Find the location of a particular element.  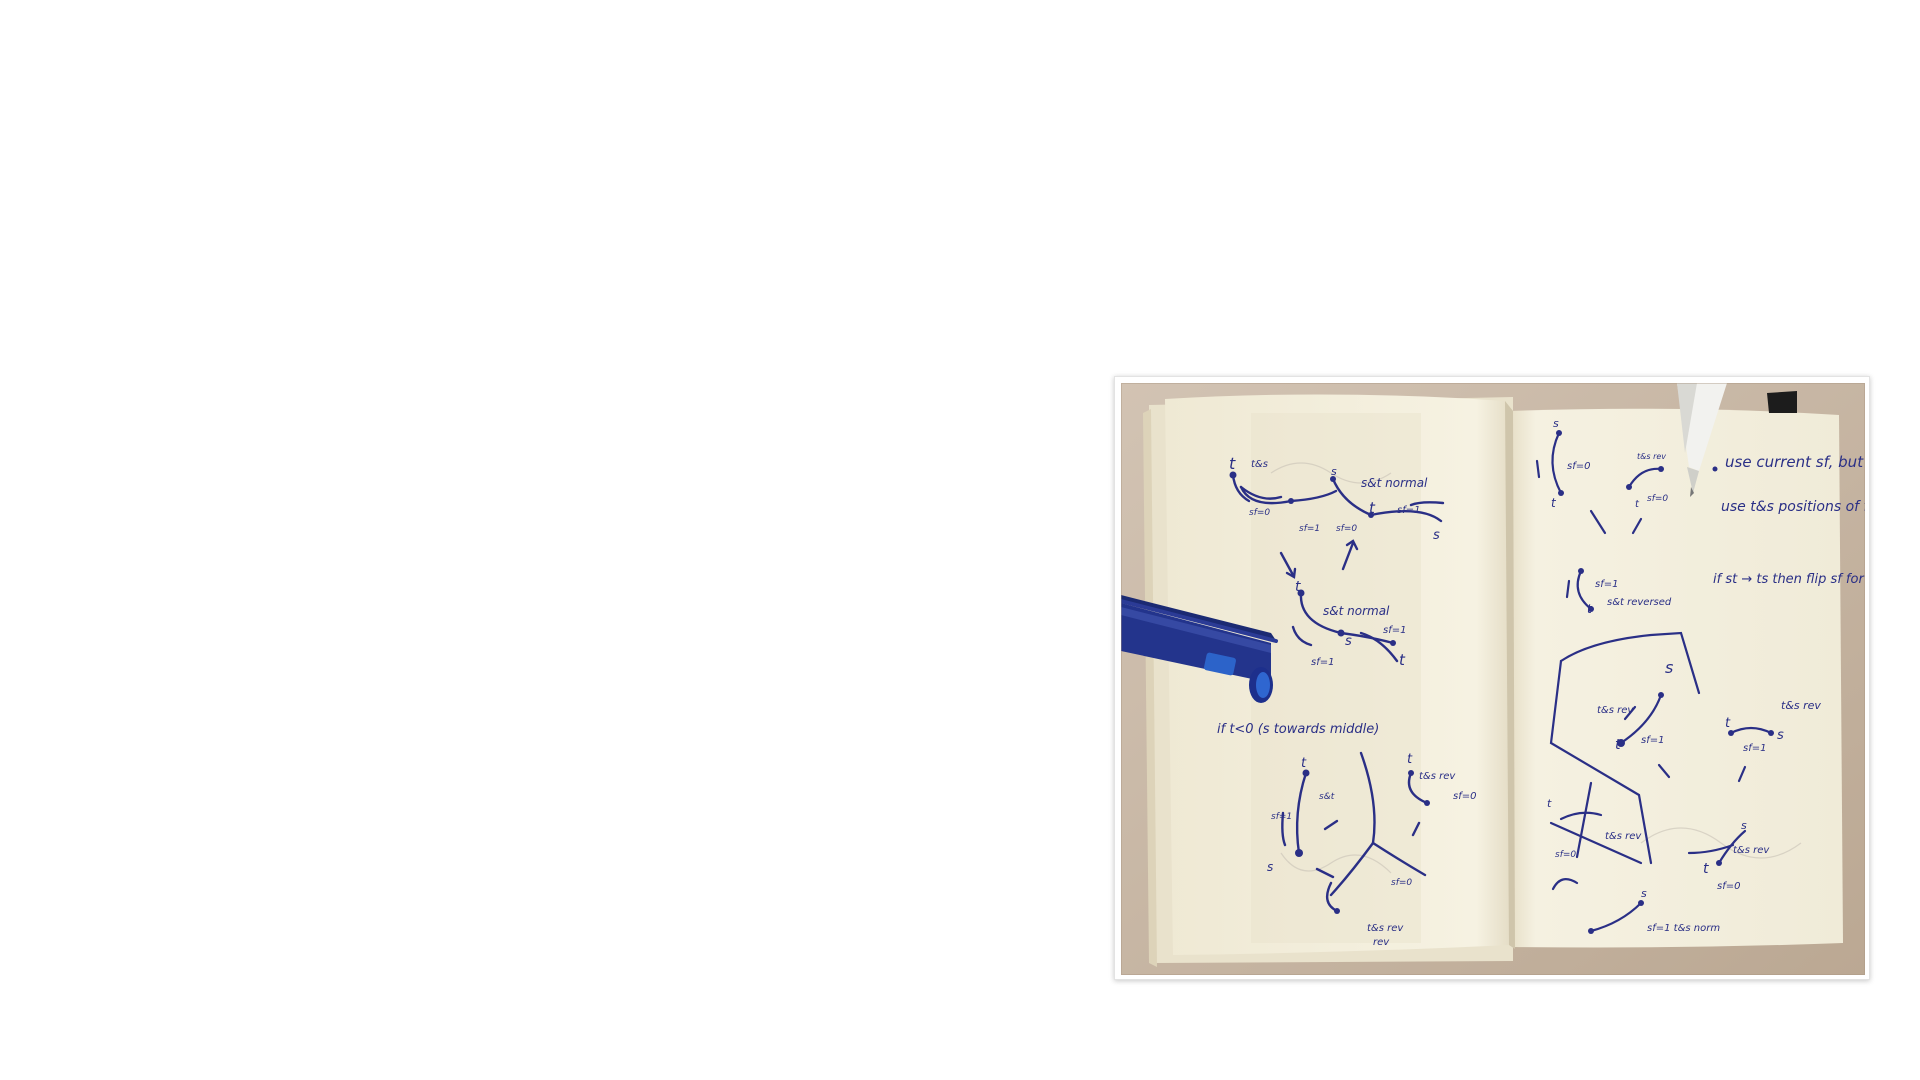

note-ts-rev-lower: t&s rev is located at coordinates (1623, 836).